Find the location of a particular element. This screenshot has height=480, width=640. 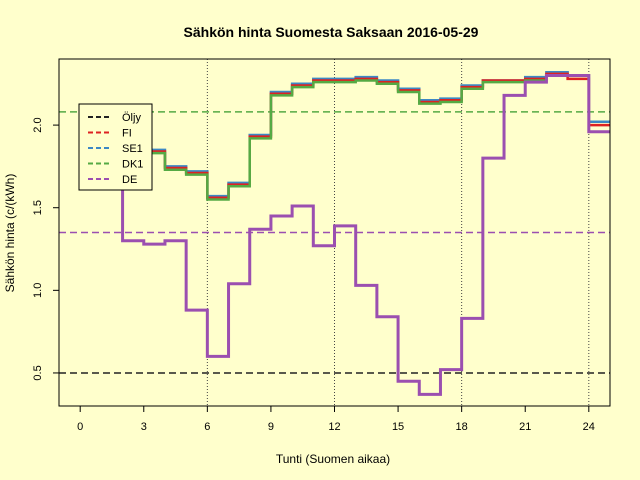

legend-label: DE is located at coordinates (129, 180).